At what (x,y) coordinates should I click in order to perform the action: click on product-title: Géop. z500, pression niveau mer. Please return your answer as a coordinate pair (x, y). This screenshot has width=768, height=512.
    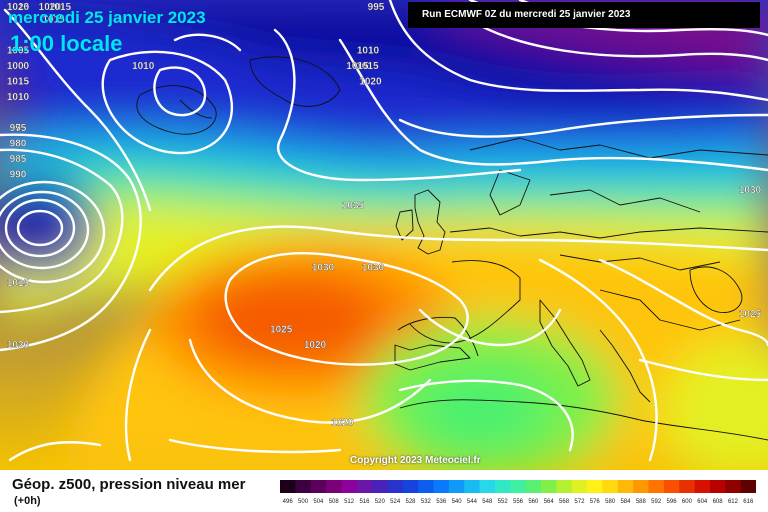
    Looking at the image, I should click on (129, 484).